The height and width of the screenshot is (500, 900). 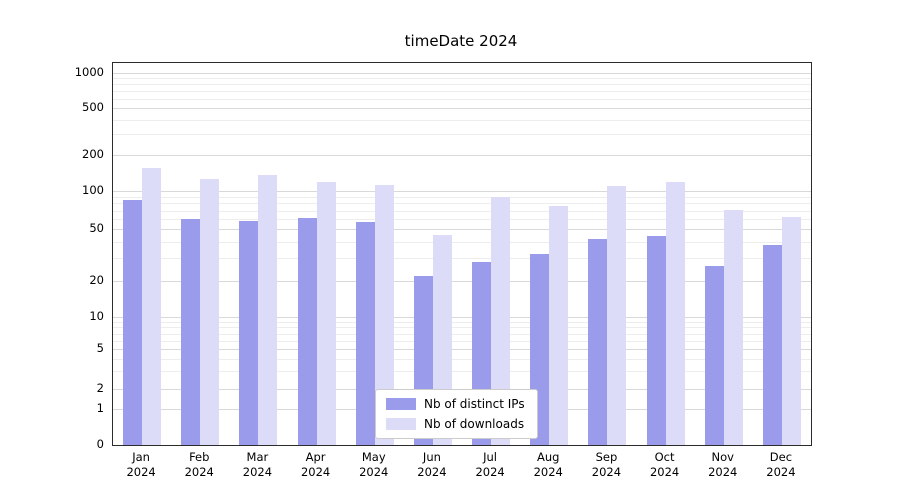 I want to click on x-tick-label: May 2024, so click(x=374, y=464).